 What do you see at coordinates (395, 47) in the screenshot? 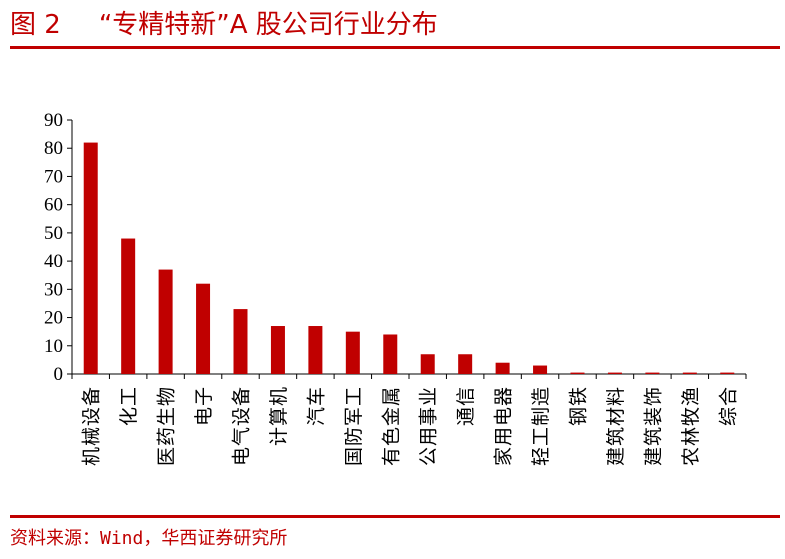
I see `top-rule` at bounding box center [395, 47].